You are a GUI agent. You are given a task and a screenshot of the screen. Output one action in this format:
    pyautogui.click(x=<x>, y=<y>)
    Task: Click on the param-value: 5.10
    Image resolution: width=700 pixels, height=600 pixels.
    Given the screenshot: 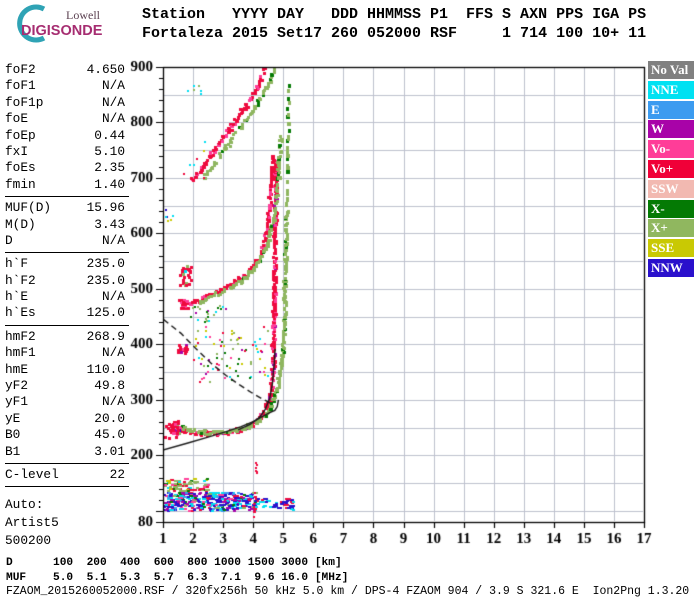 What is the action you would take?
    pyautogui.click(x=109, y=151)
    